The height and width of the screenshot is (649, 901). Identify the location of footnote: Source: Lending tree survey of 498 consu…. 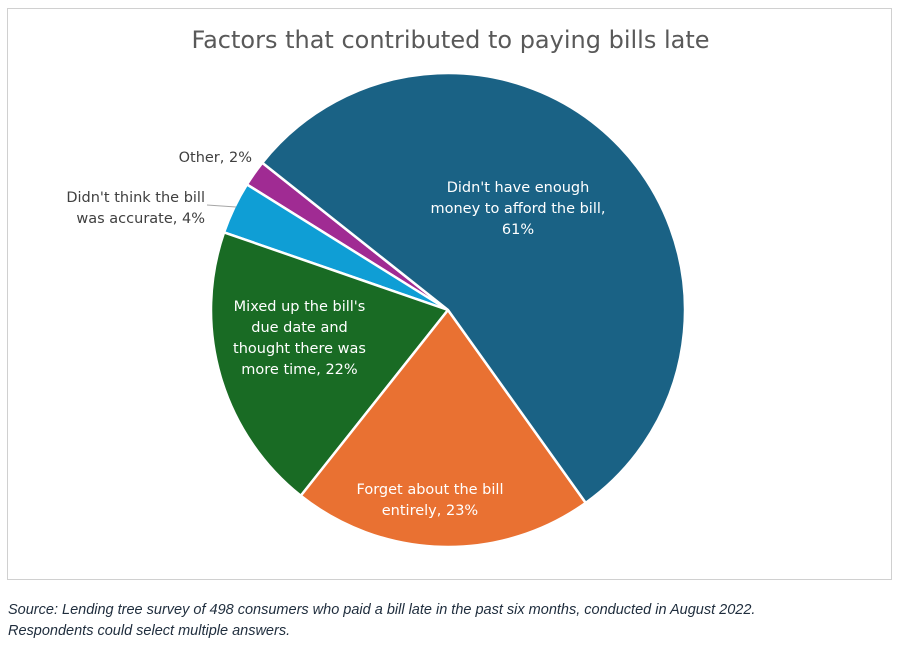
(381, 621).